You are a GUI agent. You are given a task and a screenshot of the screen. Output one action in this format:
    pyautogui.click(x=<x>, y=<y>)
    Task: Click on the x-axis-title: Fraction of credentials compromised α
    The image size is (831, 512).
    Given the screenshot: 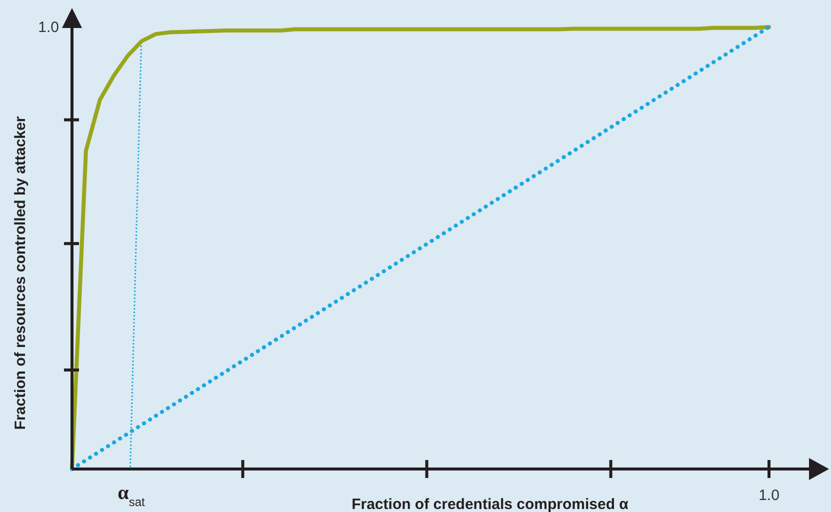 What is the action you would take?
    pyautogui.click(x=491, y=504)
    